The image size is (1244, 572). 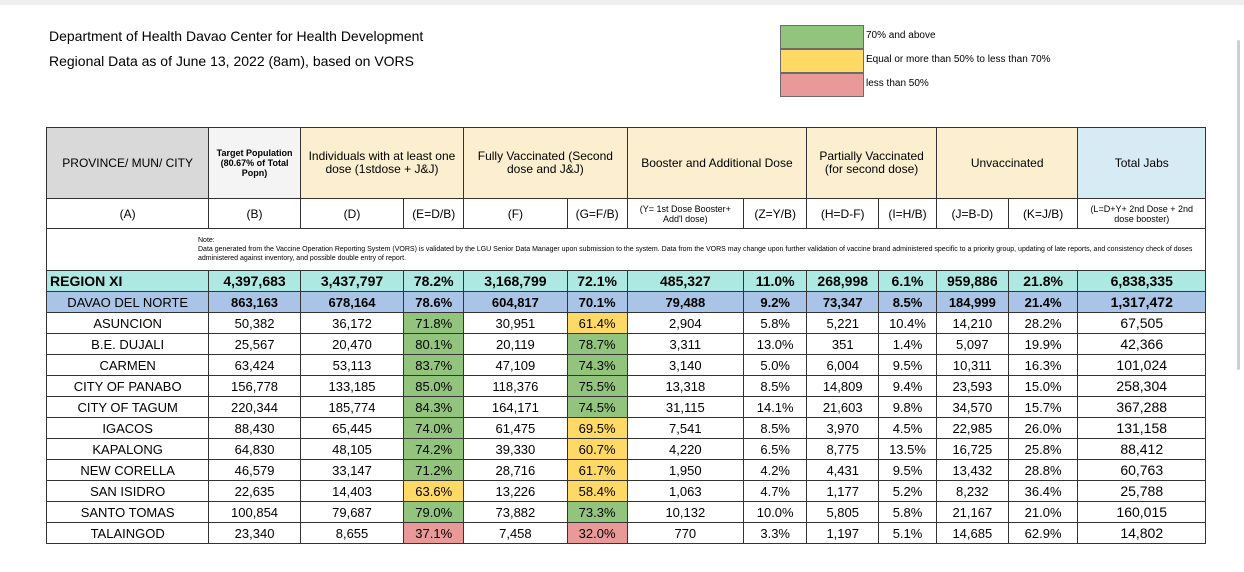 I want to click on table-cell: 13,226, so click(x=515, y=491).